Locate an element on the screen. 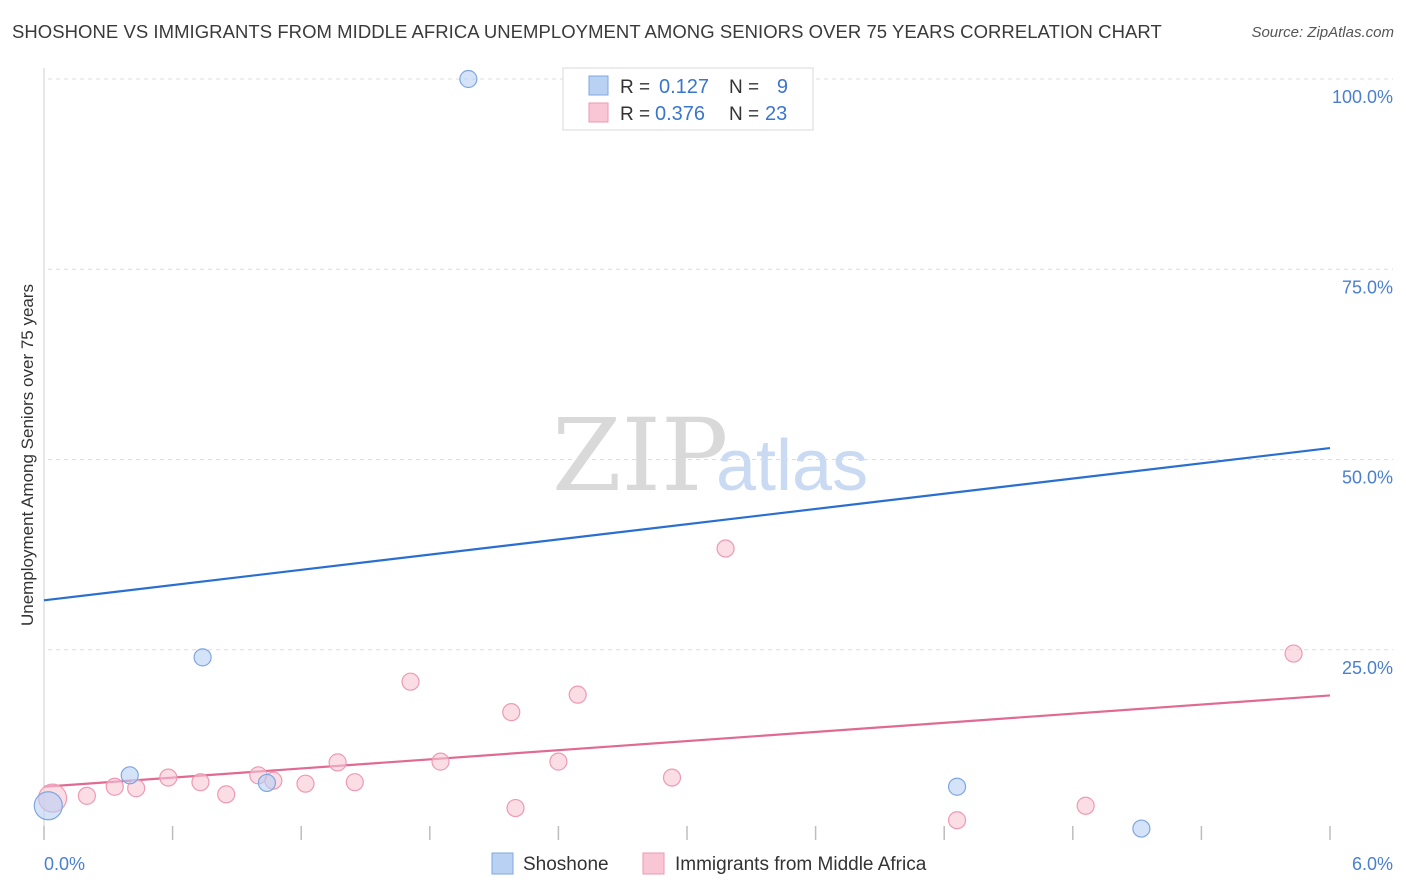 The width and height of the screenshot is (1406, 892). series-legend: Shoshone Immigrants from Middle Africa is located at coordinates (709, 863).